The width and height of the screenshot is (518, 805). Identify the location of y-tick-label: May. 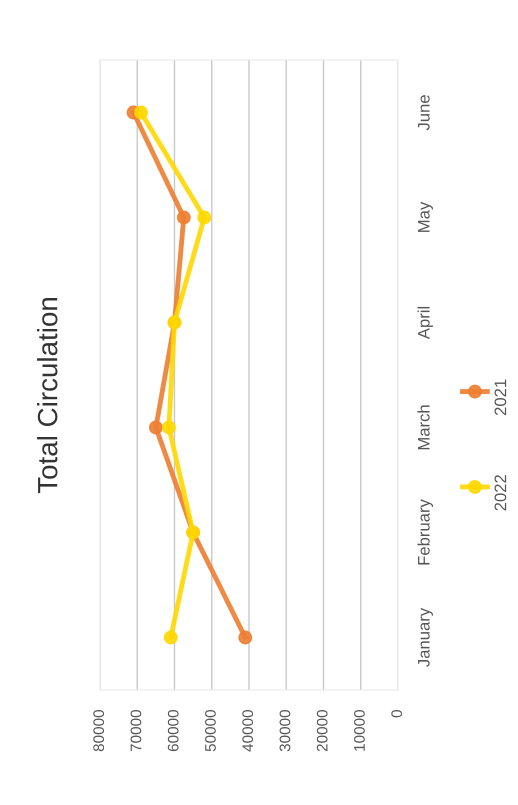
(425, 217).